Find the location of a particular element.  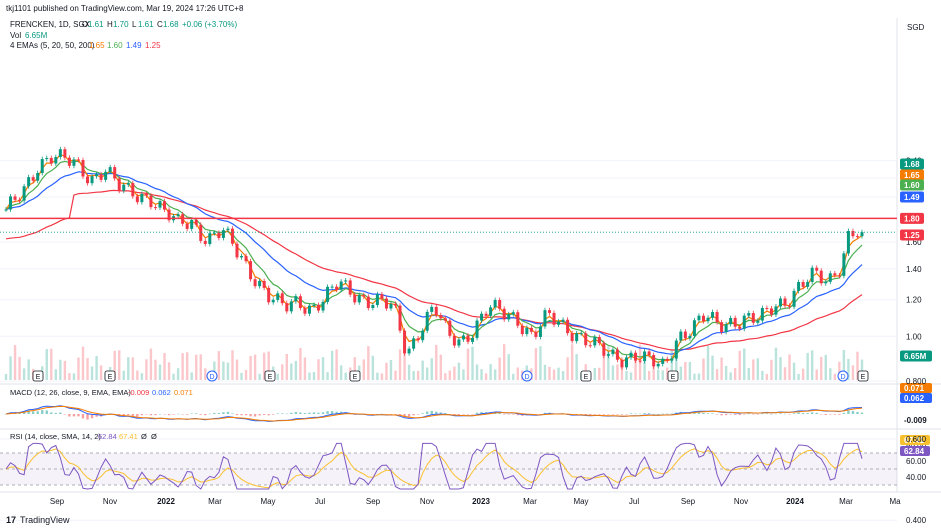

rsi-line is located at coordinates (434, 466).